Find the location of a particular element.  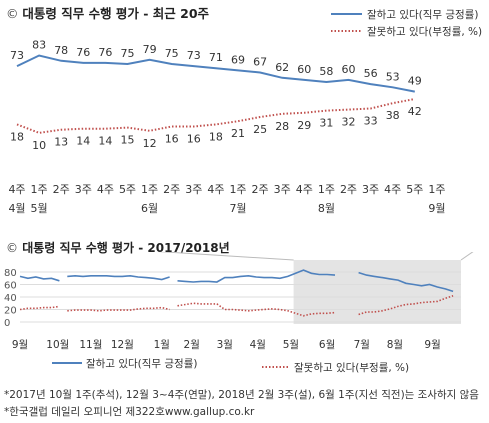

x-tick-month-0: 4월 is located at coordinates (16, 208).